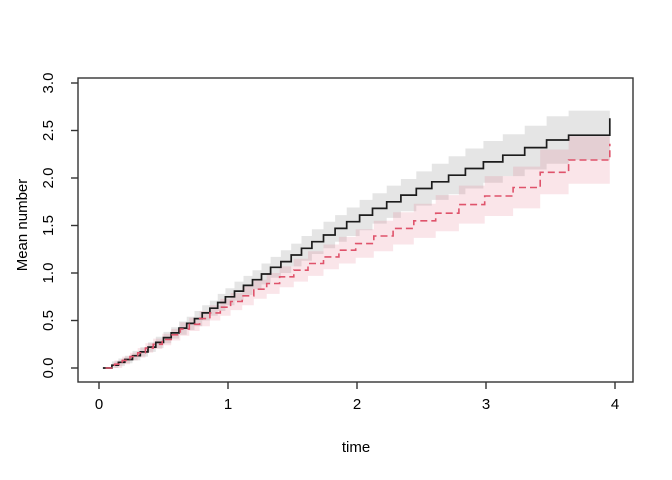 The image size is (672, 480). What do you see at coordinates (615, 404) in the screenshot?
I see `x-tick-label-4: 4` at bounding box center [615, 404].